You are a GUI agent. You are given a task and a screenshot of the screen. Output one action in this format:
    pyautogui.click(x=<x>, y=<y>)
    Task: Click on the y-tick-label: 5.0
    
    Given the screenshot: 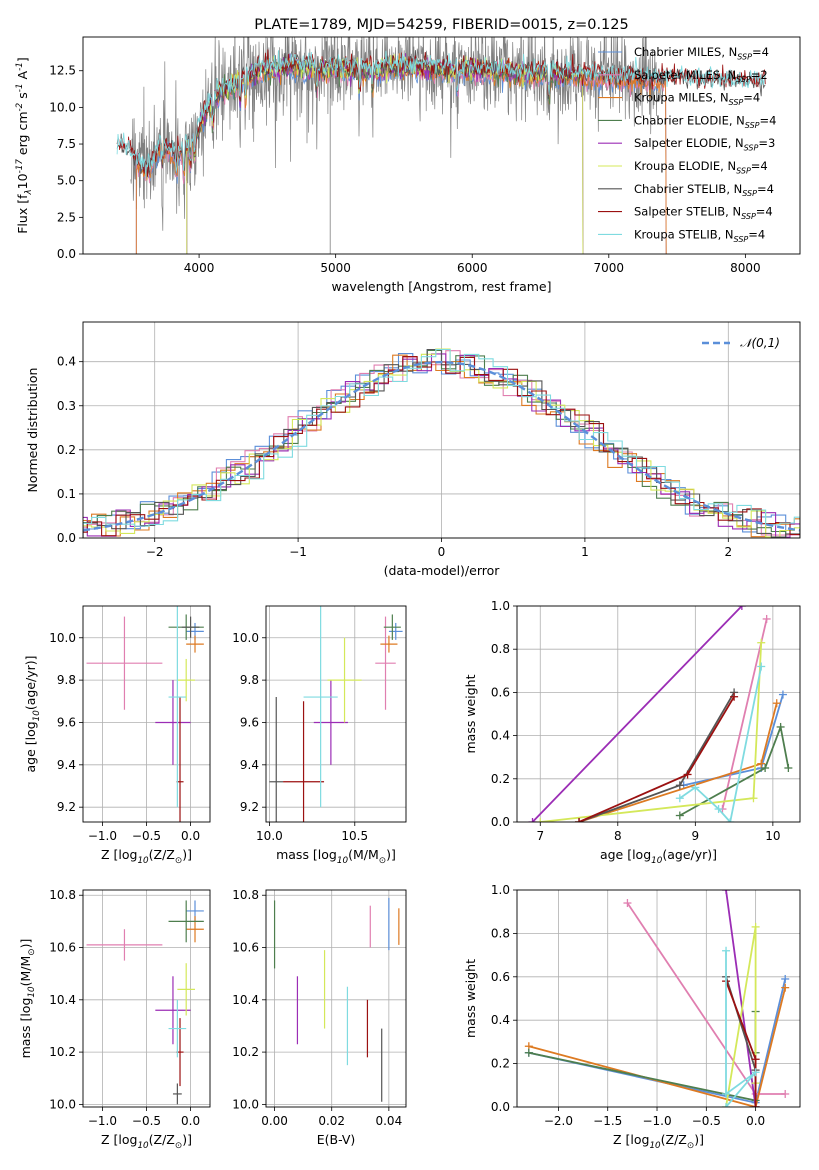 What is the action you would take?
    pyautogui.click(x=66, y=181)
    